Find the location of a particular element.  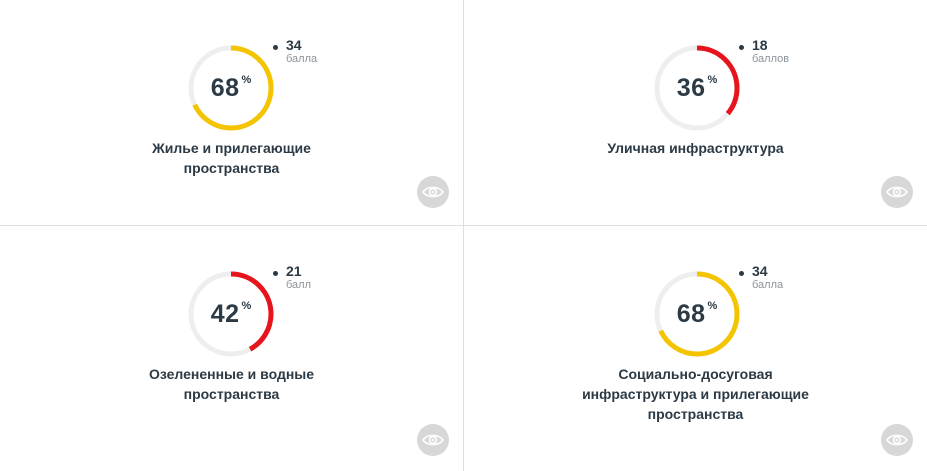

category-title-line: Озелененные и водные is located at coordinates (231, 374).